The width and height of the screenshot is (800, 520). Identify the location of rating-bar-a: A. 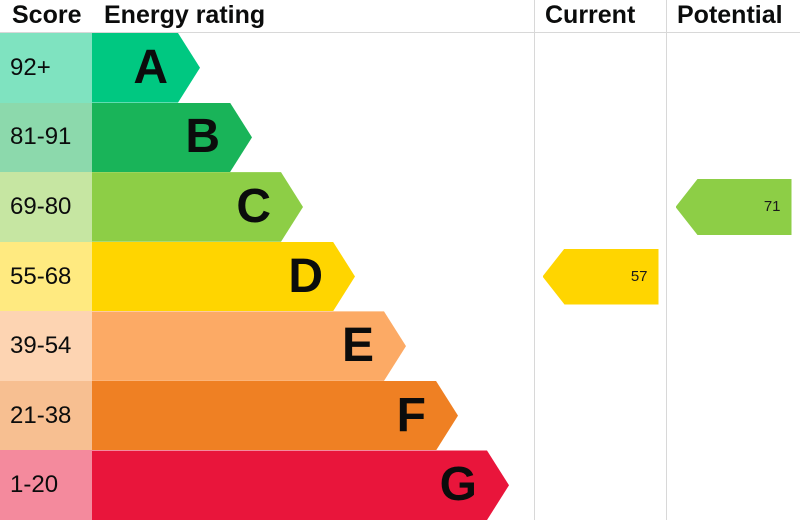
(146, 68).